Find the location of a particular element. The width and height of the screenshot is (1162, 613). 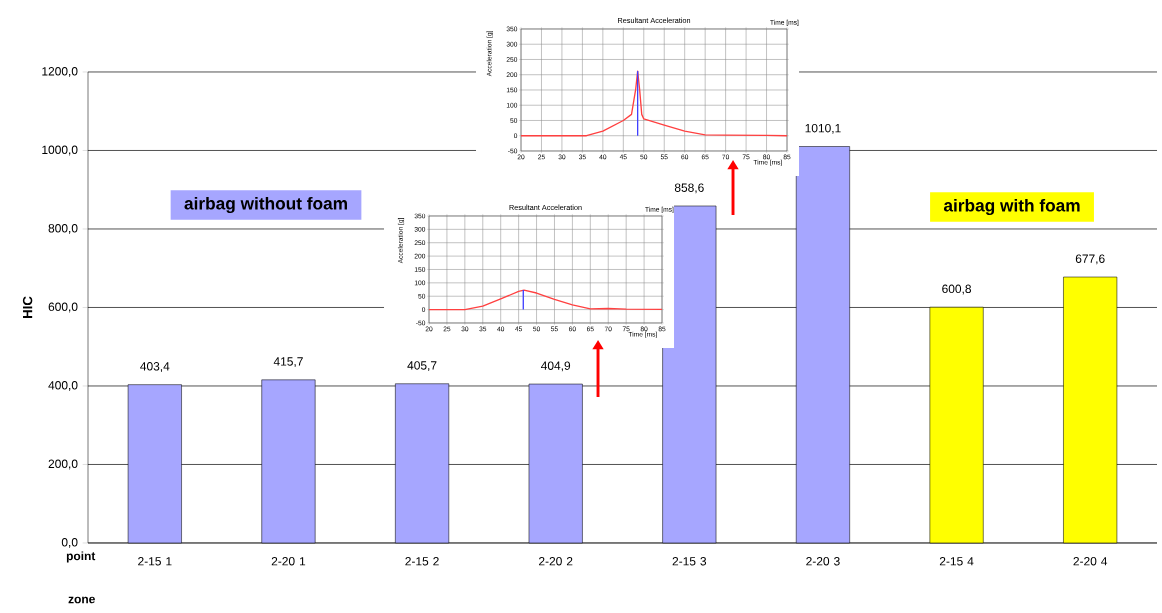

y-tick-label: 1000,0 is located at coordinates (60, 150).